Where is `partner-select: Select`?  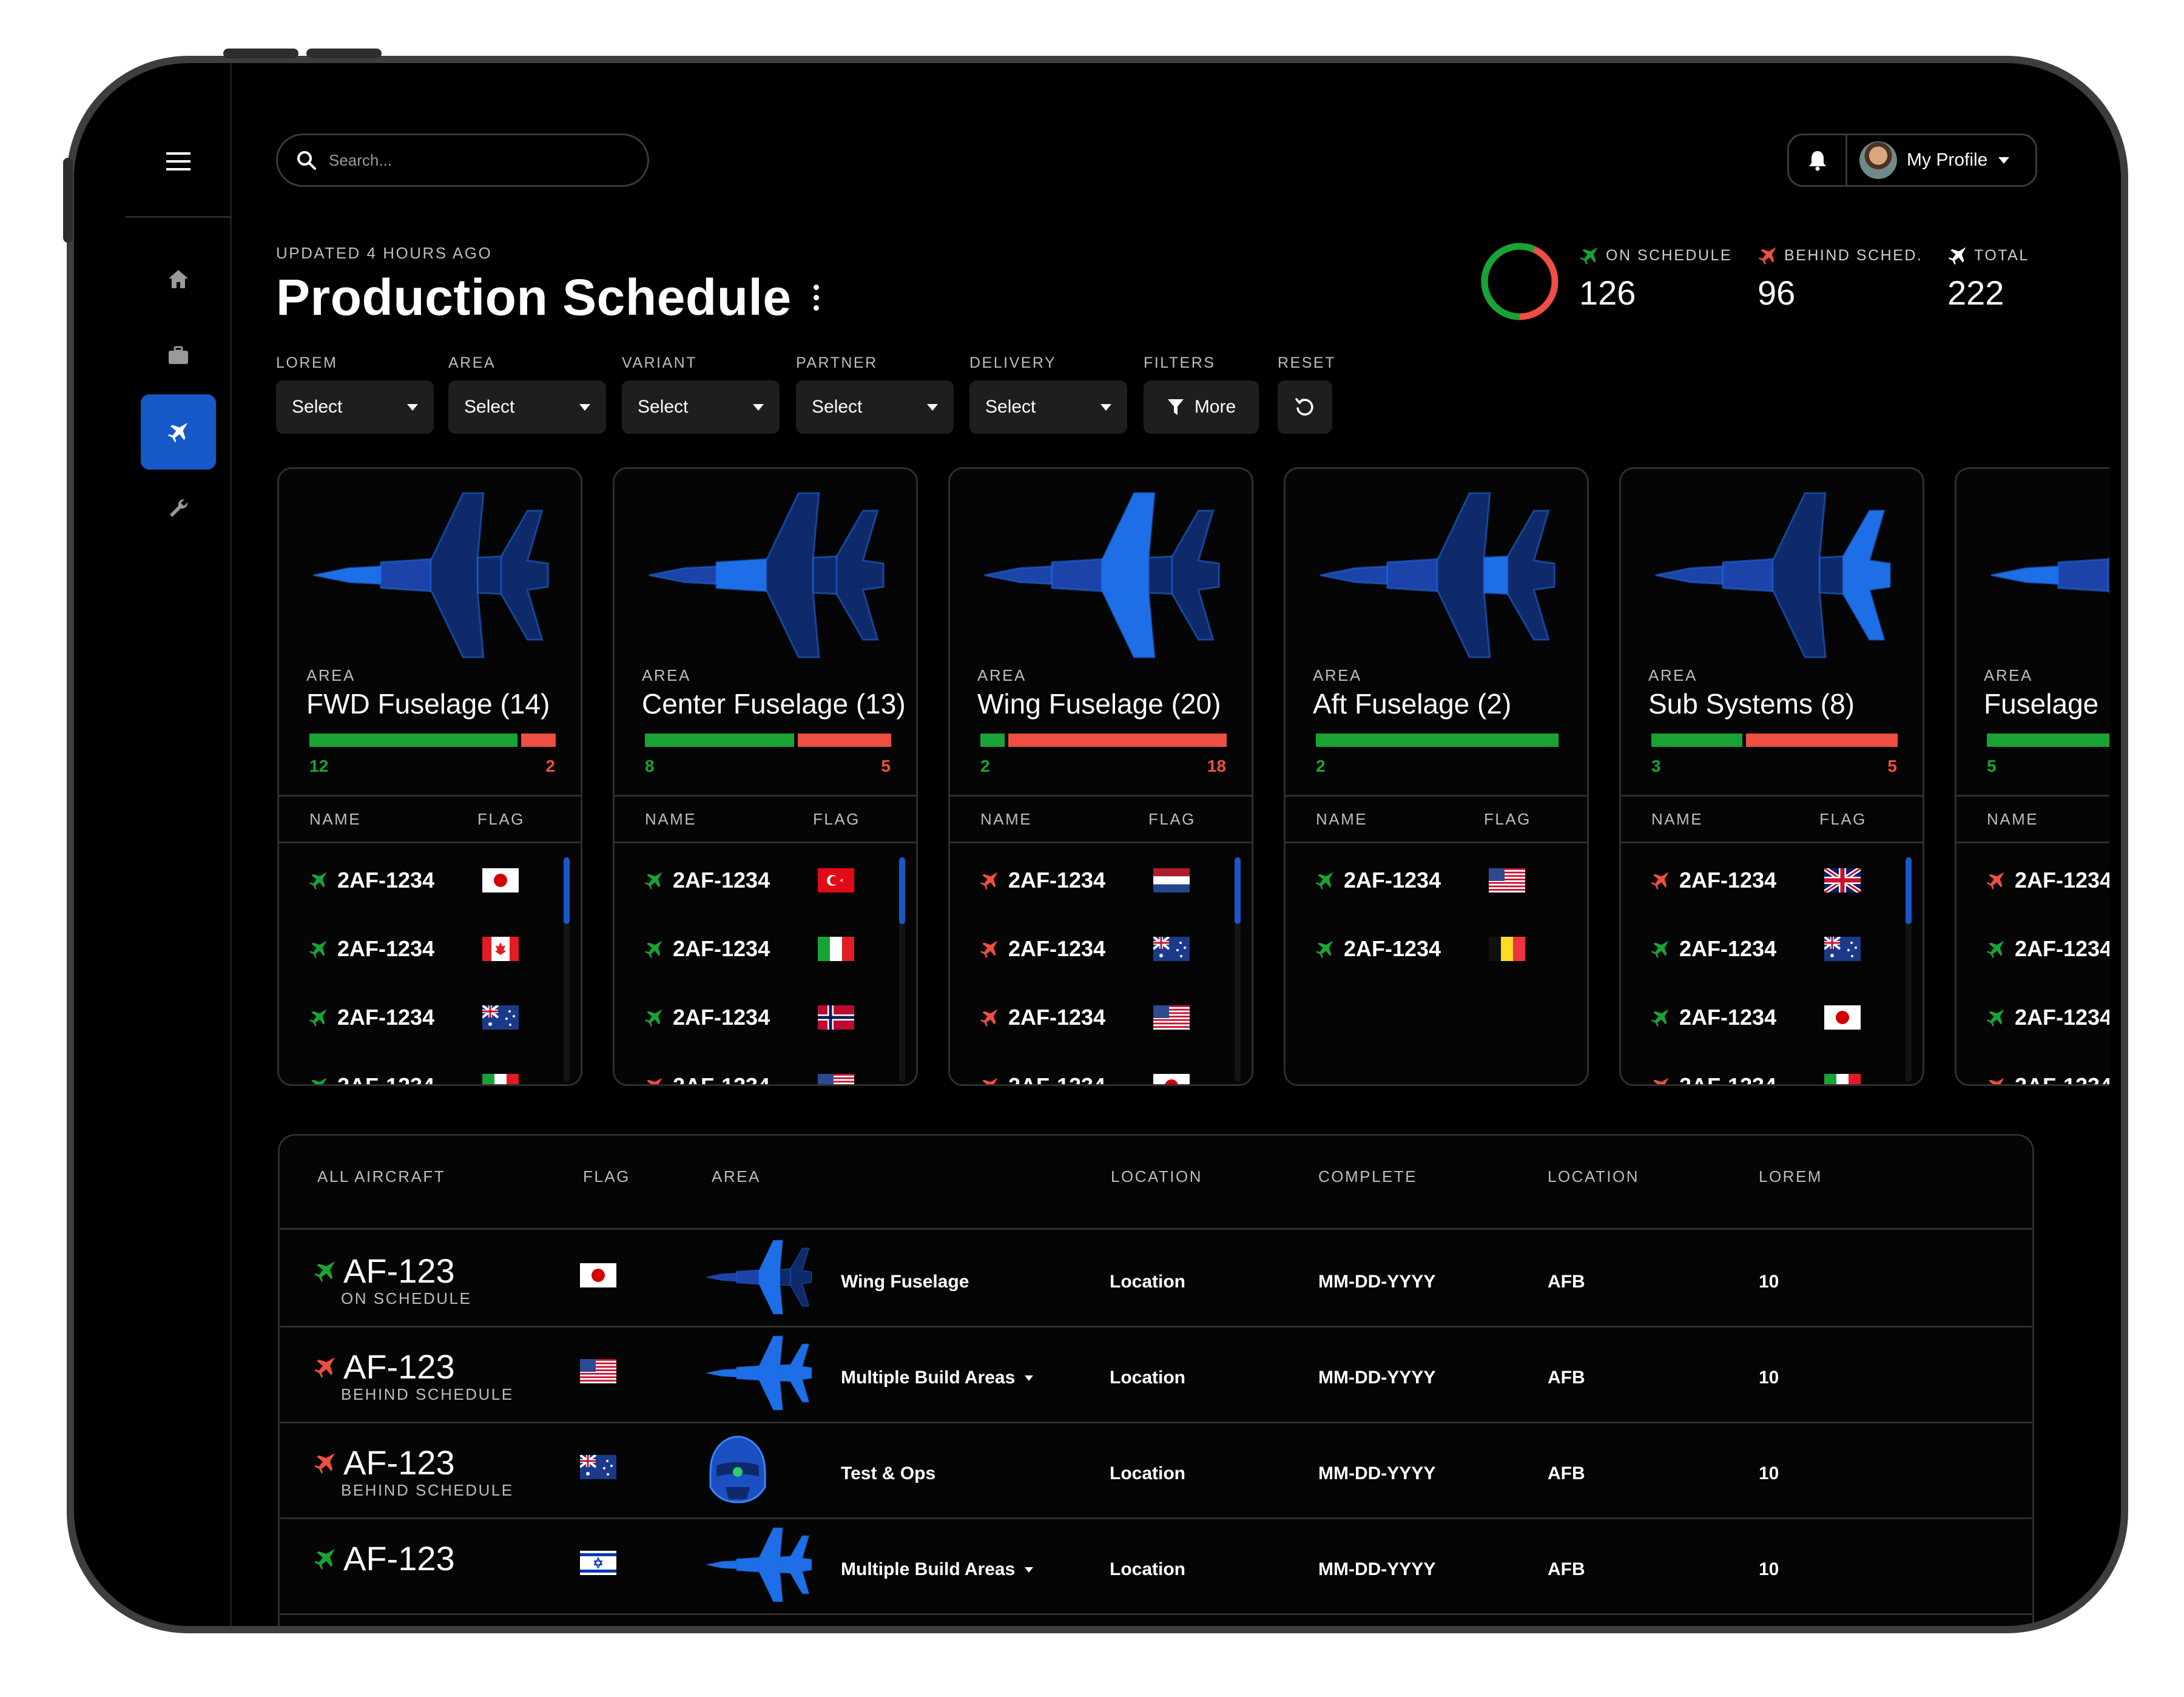 partner-select: Select is located at coordinates (875, 407).